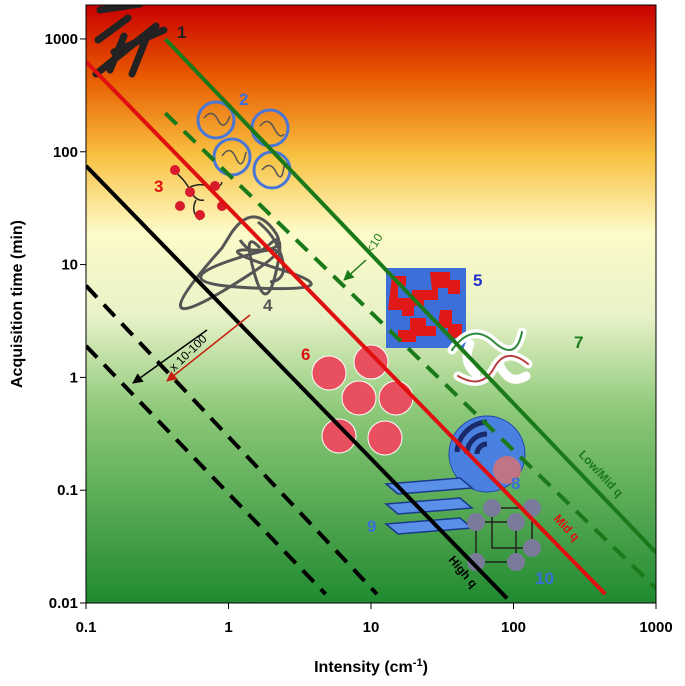 This screenshot has width=685, height=686. I want to click on factor-arrow-green, so click(355, 270).